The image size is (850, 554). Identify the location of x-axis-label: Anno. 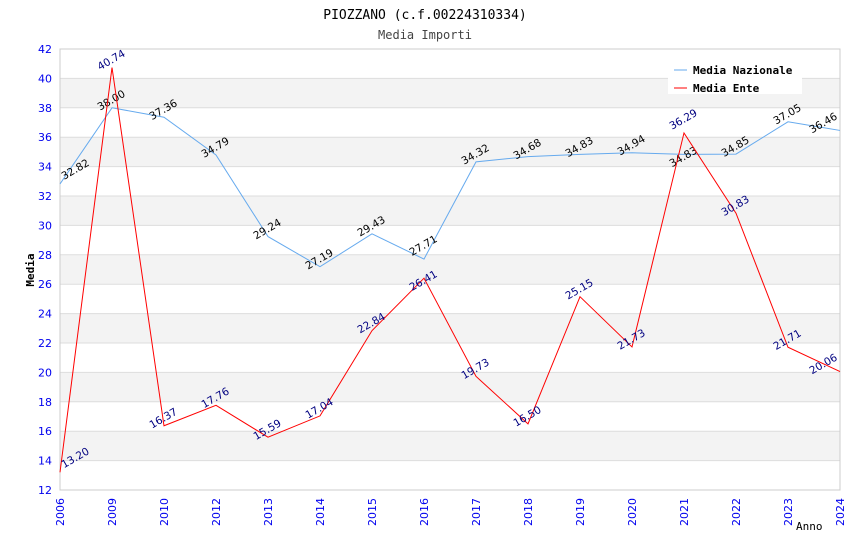
(809, 526).